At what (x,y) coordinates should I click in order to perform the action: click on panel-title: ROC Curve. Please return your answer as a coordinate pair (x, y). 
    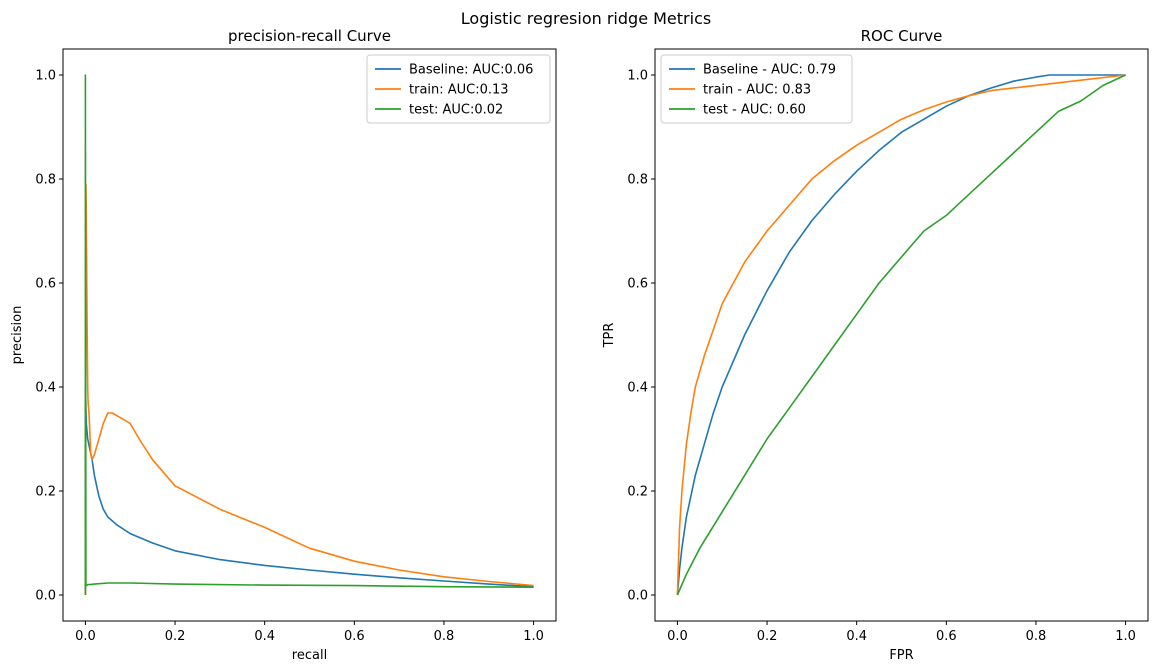
    Looking at the image, I should click on (902, 36).